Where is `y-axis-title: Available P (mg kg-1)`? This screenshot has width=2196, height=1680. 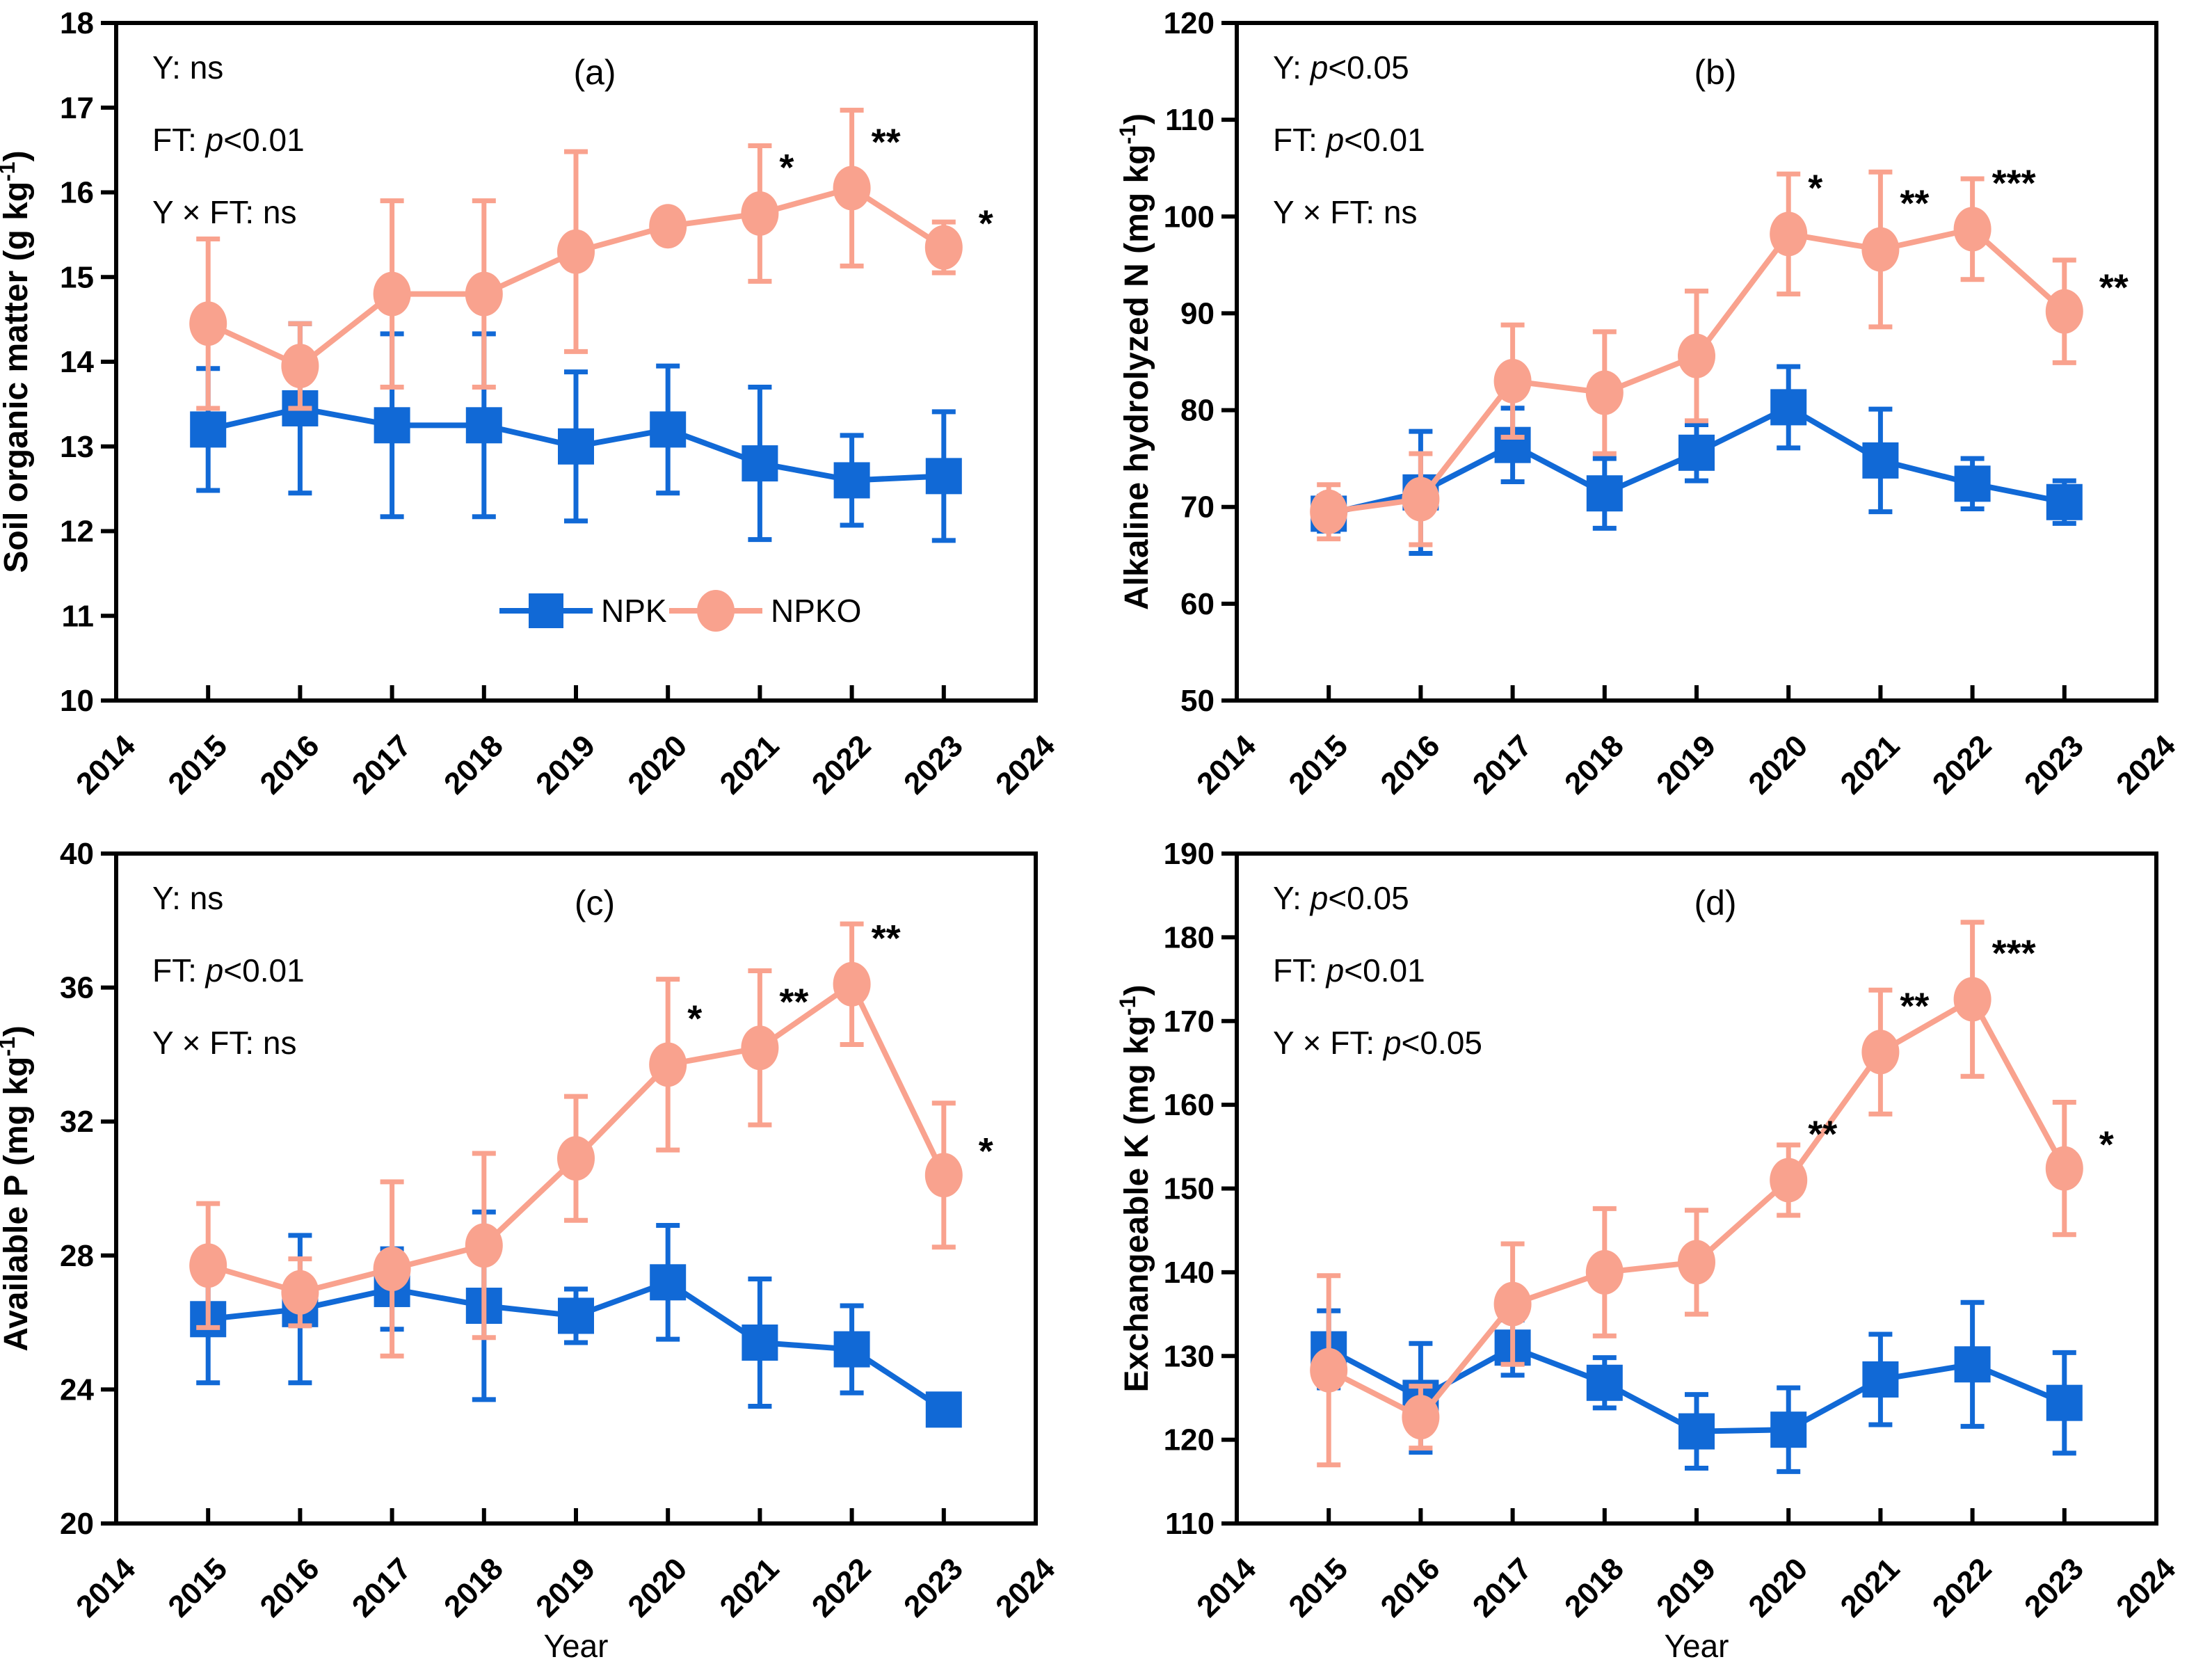
y-axis-title: Available P (mg kg-1) is located at coordinates (17, 1188).